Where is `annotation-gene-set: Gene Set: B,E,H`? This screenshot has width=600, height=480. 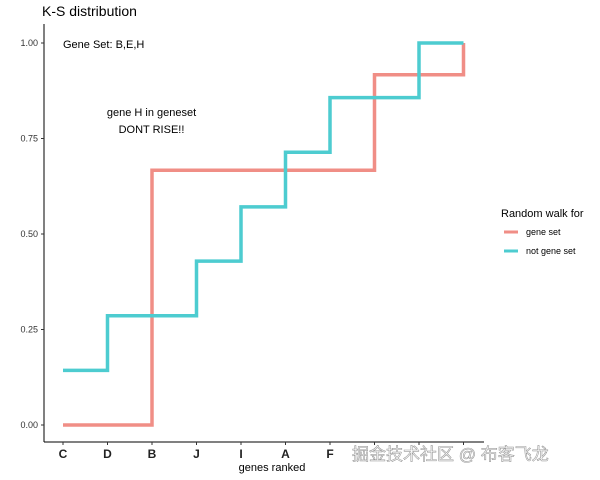
annotation-gene-set: Gene Set: B,E,H is located at coordinates (103, 45).